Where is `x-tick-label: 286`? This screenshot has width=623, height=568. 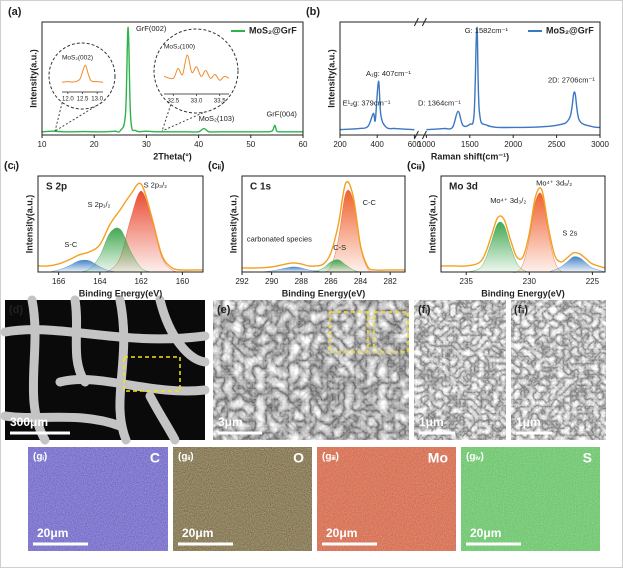 x-tick-label: 286 is located at coordinates (331, 281).